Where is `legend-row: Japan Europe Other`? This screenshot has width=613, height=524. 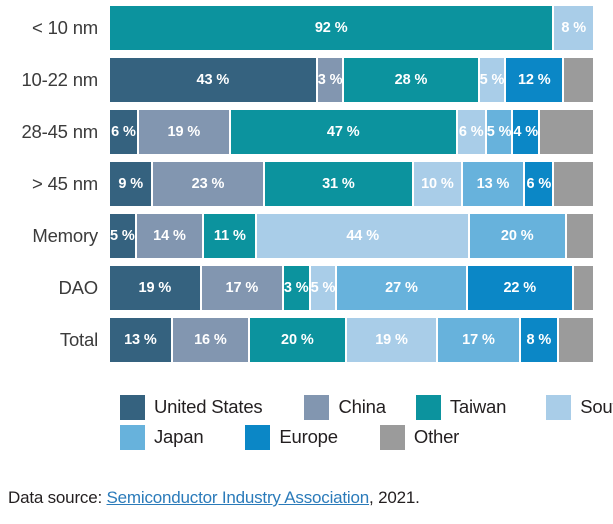
legend-row: Japan Europe Other is located at coordinates (360, 437).